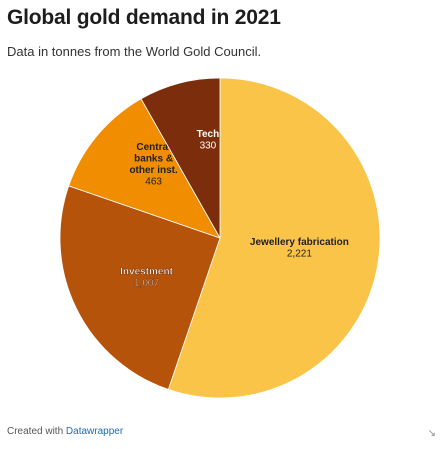 The width and height of the screenshot is (444, 449). I want to click on chart-title: Global gold demand in 2021, so click(144, 17).